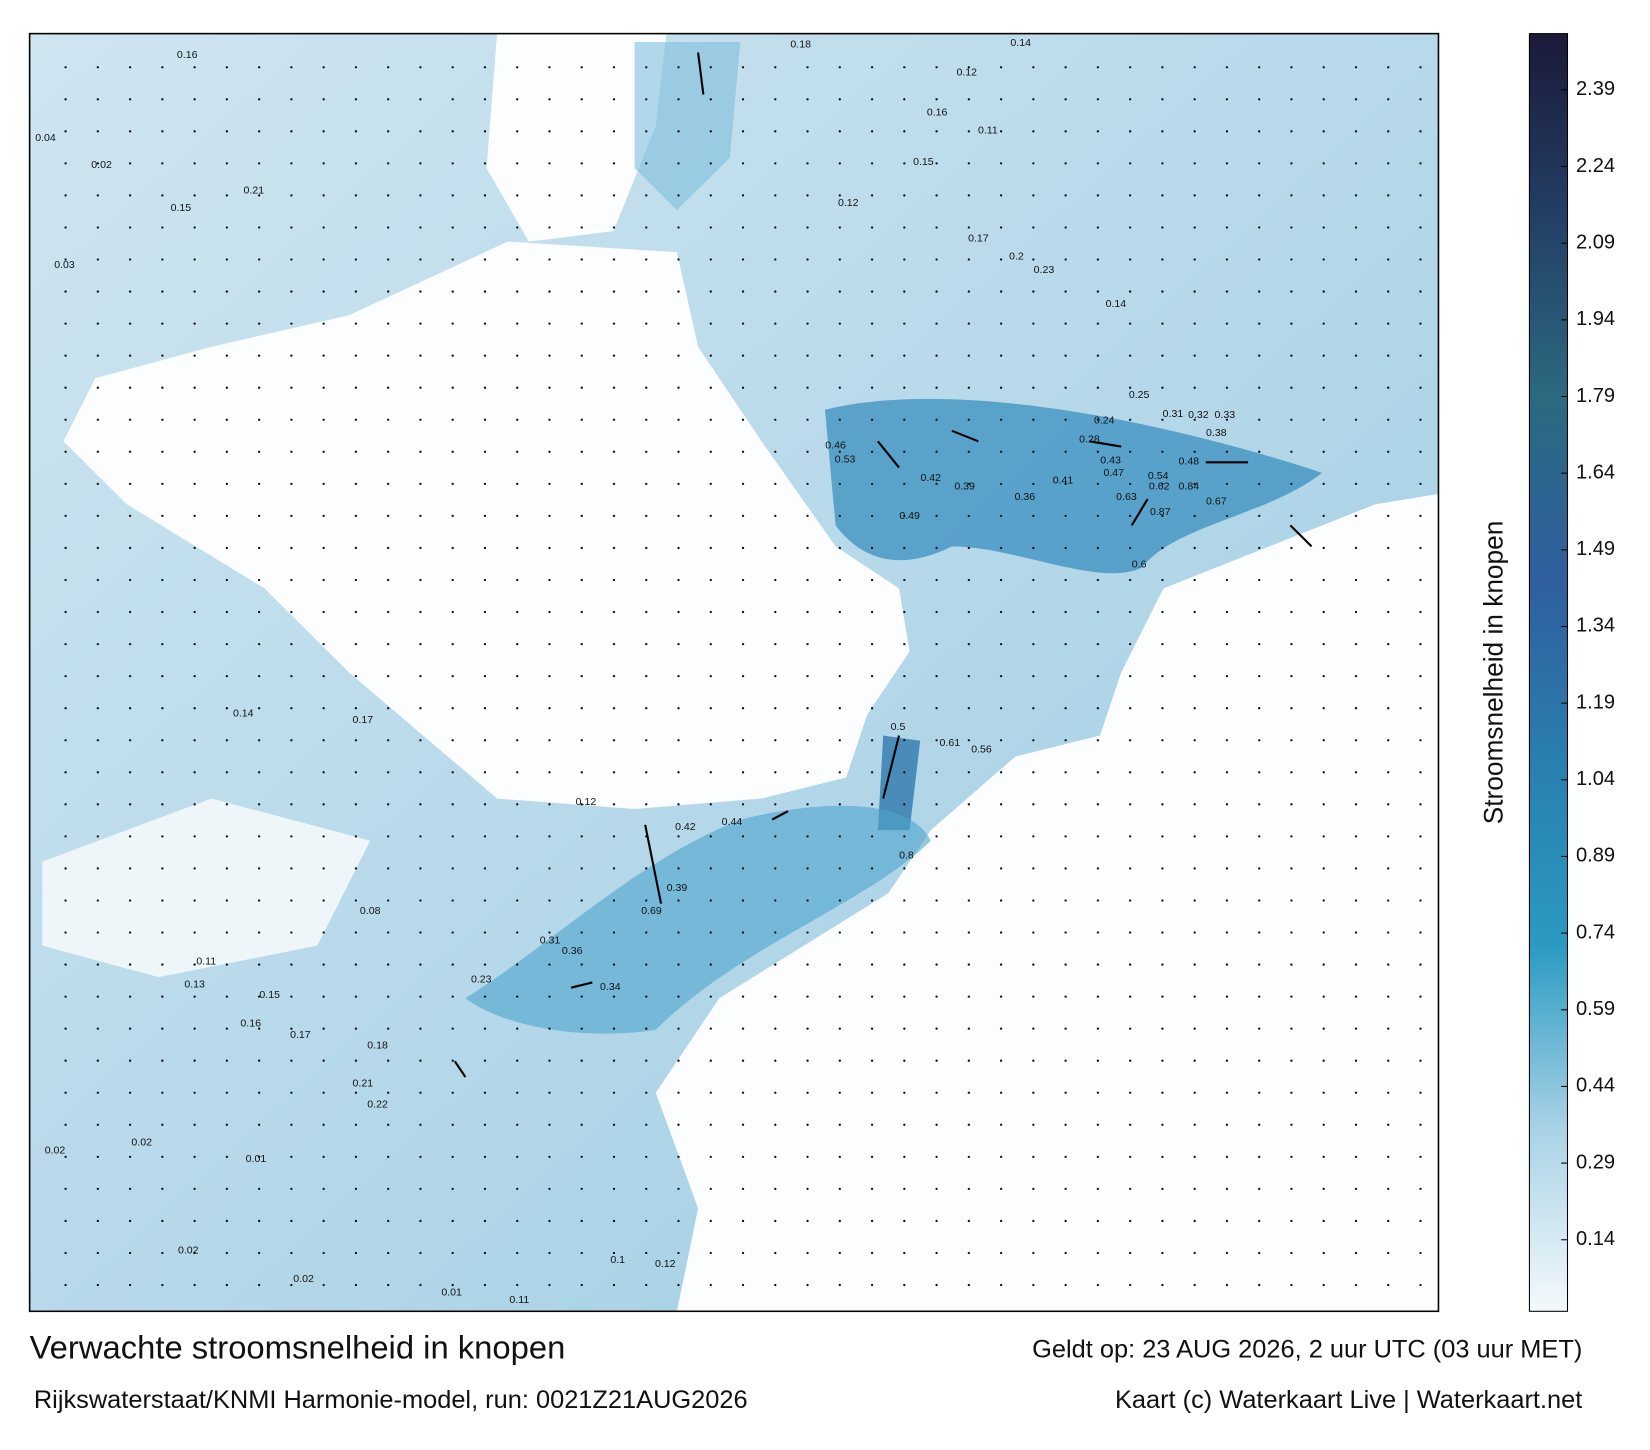 The image size is (1650, 1450). What do you see at coordinates (1225, 415) in the screenshot?
I see `speed-label: 0.33` at bounding box center [1225, 415].